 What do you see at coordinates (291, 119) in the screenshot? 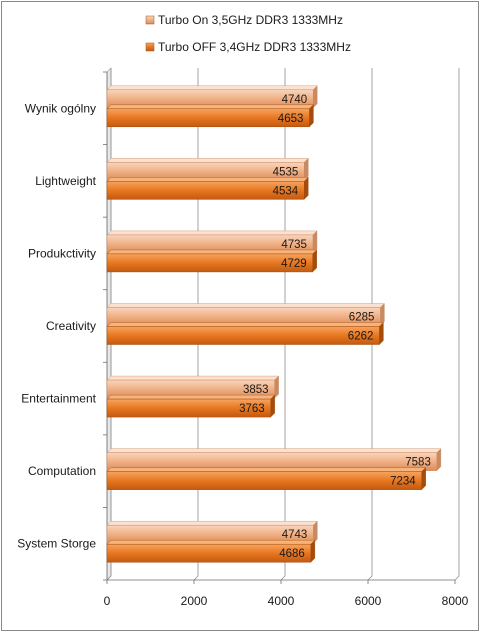
I see `bar-value-label: 4653` at bounding box center [291, 119].